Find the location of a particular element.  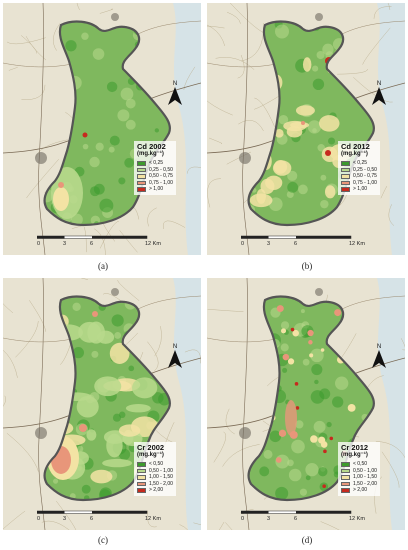

legend-label: 1,00 - 1,50 is located at coordinates (161, 477).